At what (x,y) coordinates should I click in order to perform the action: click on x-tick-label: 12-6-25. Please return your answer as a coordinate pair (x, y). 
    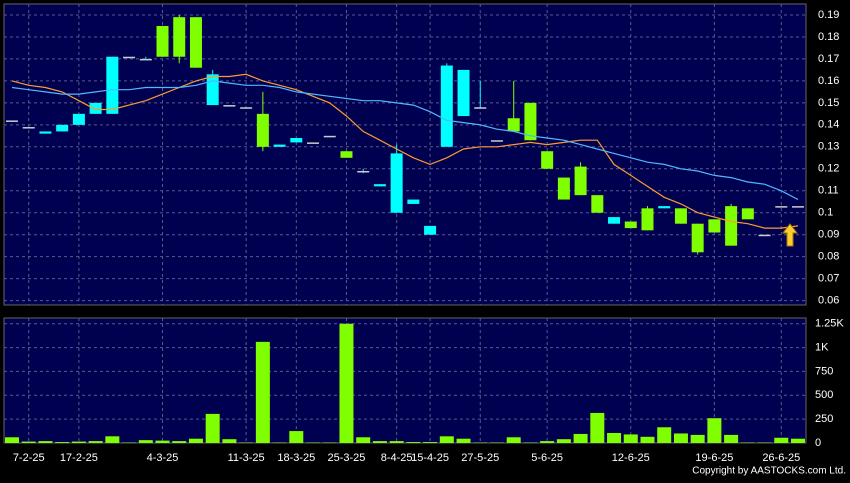
    Looking at the image, I should click on (631, 458).